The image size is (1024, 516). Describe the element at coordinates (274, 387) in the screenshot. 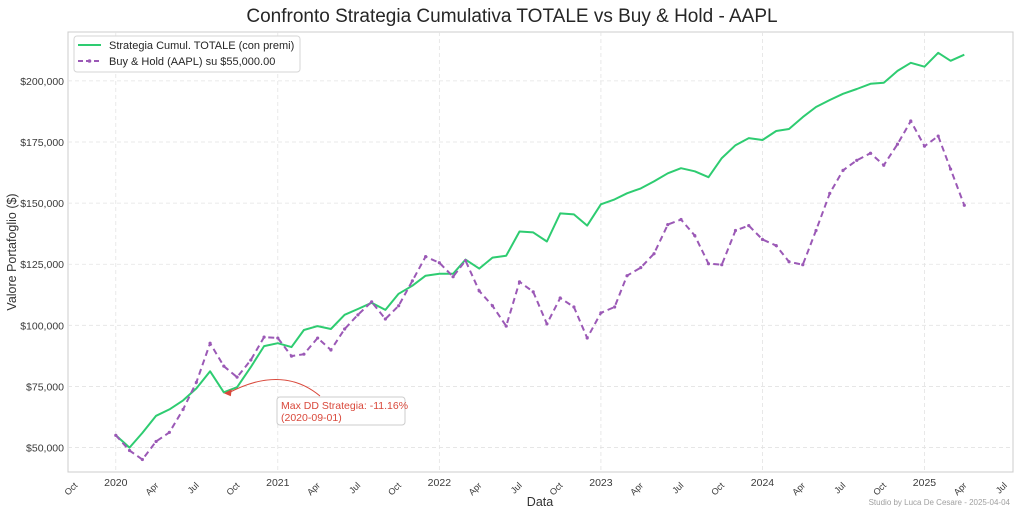

I see `annotation-arrow` at that location.